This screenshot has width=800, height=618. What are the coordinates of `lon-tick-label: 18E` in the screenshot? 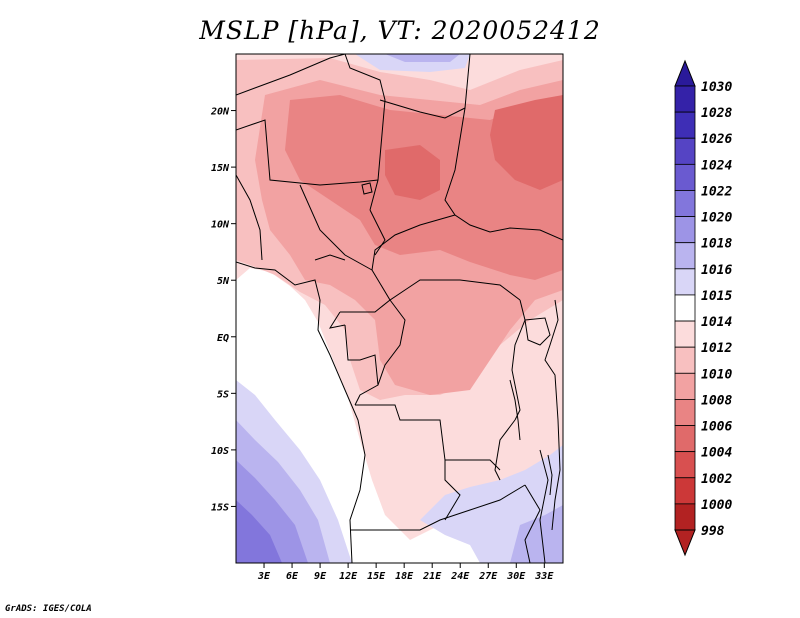 It's located at (404, 576).